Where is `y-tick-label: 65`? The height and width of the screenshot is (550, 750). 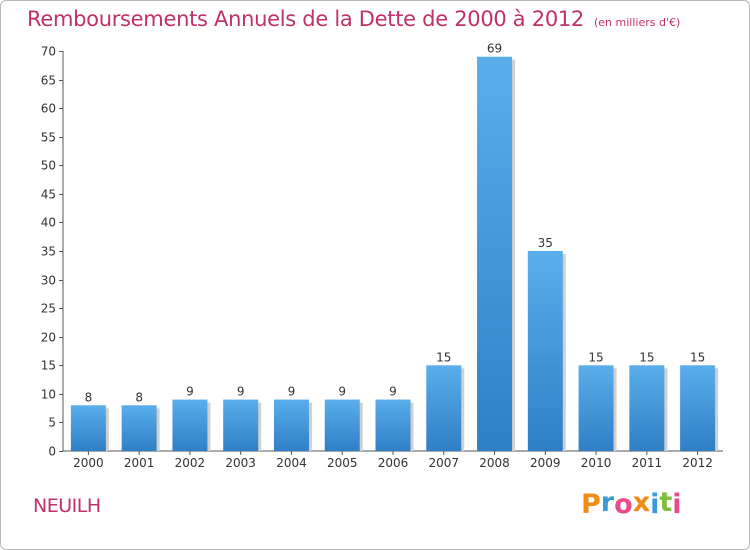 y-tick-label: 65 is located at coordinates (48, 81).